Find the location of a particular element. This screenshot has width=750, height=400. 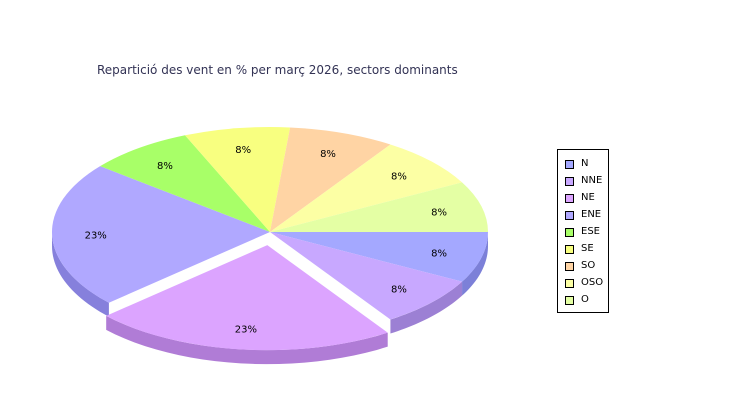

pie-slice-se is located at coordinates (238, 179).